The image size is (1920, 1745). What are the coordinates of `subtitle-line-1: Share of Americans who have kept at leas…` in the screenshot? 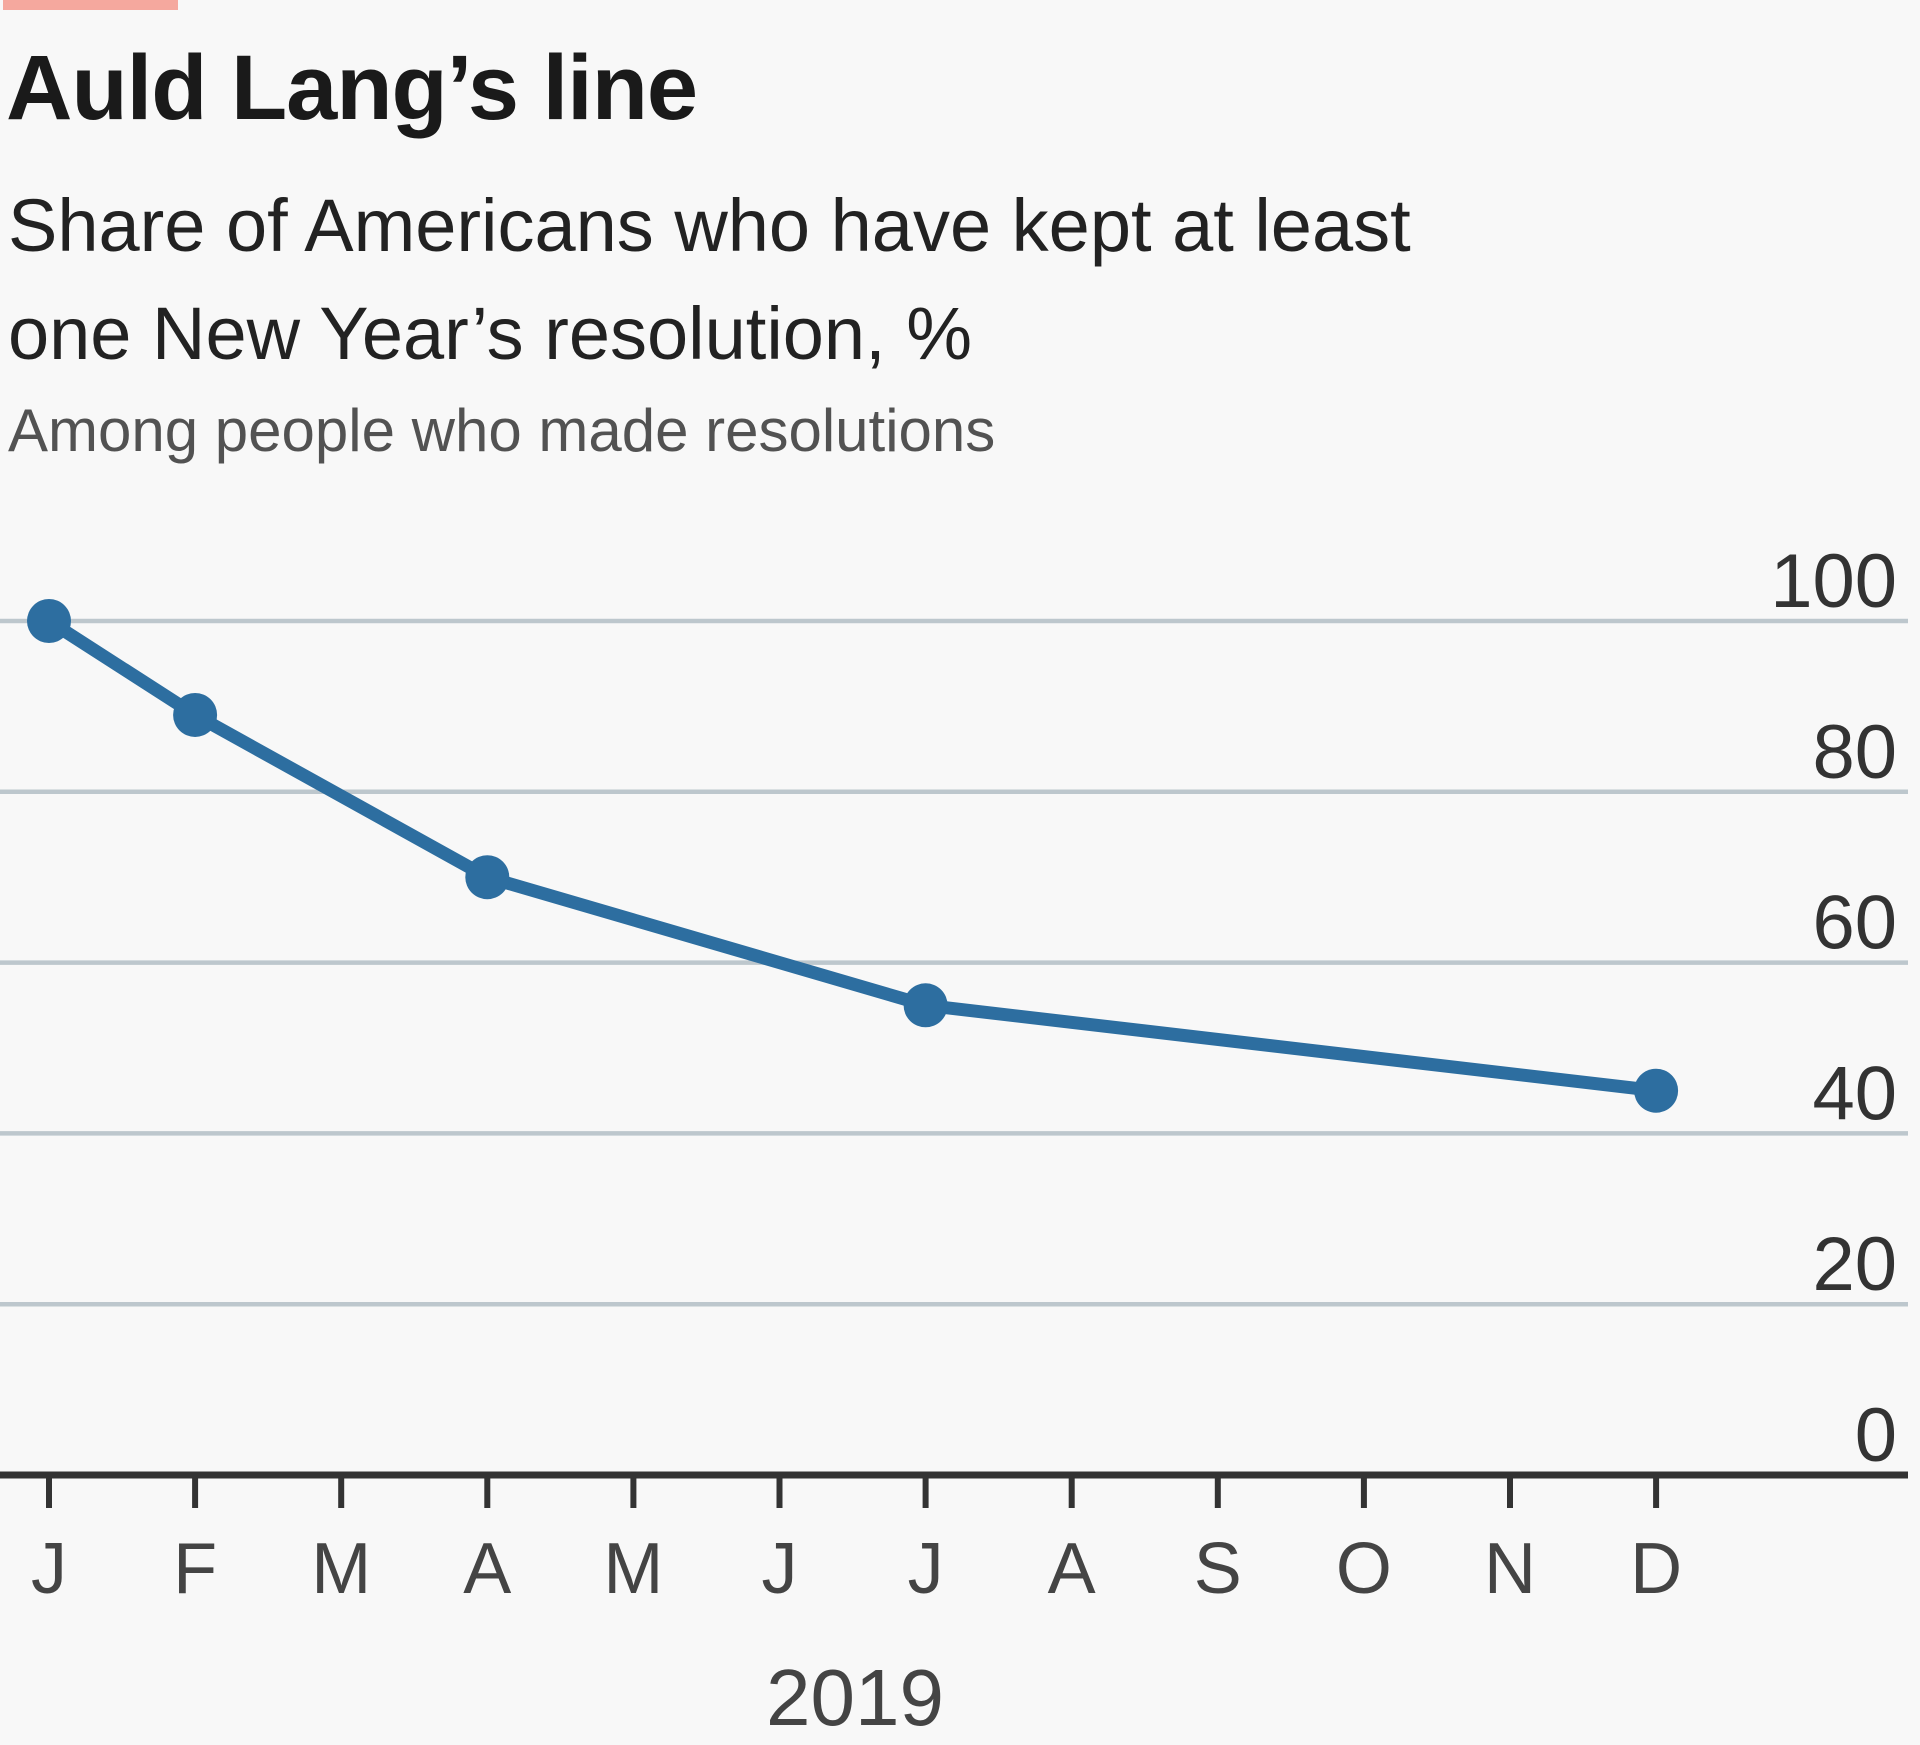 It's located at (709, 225).